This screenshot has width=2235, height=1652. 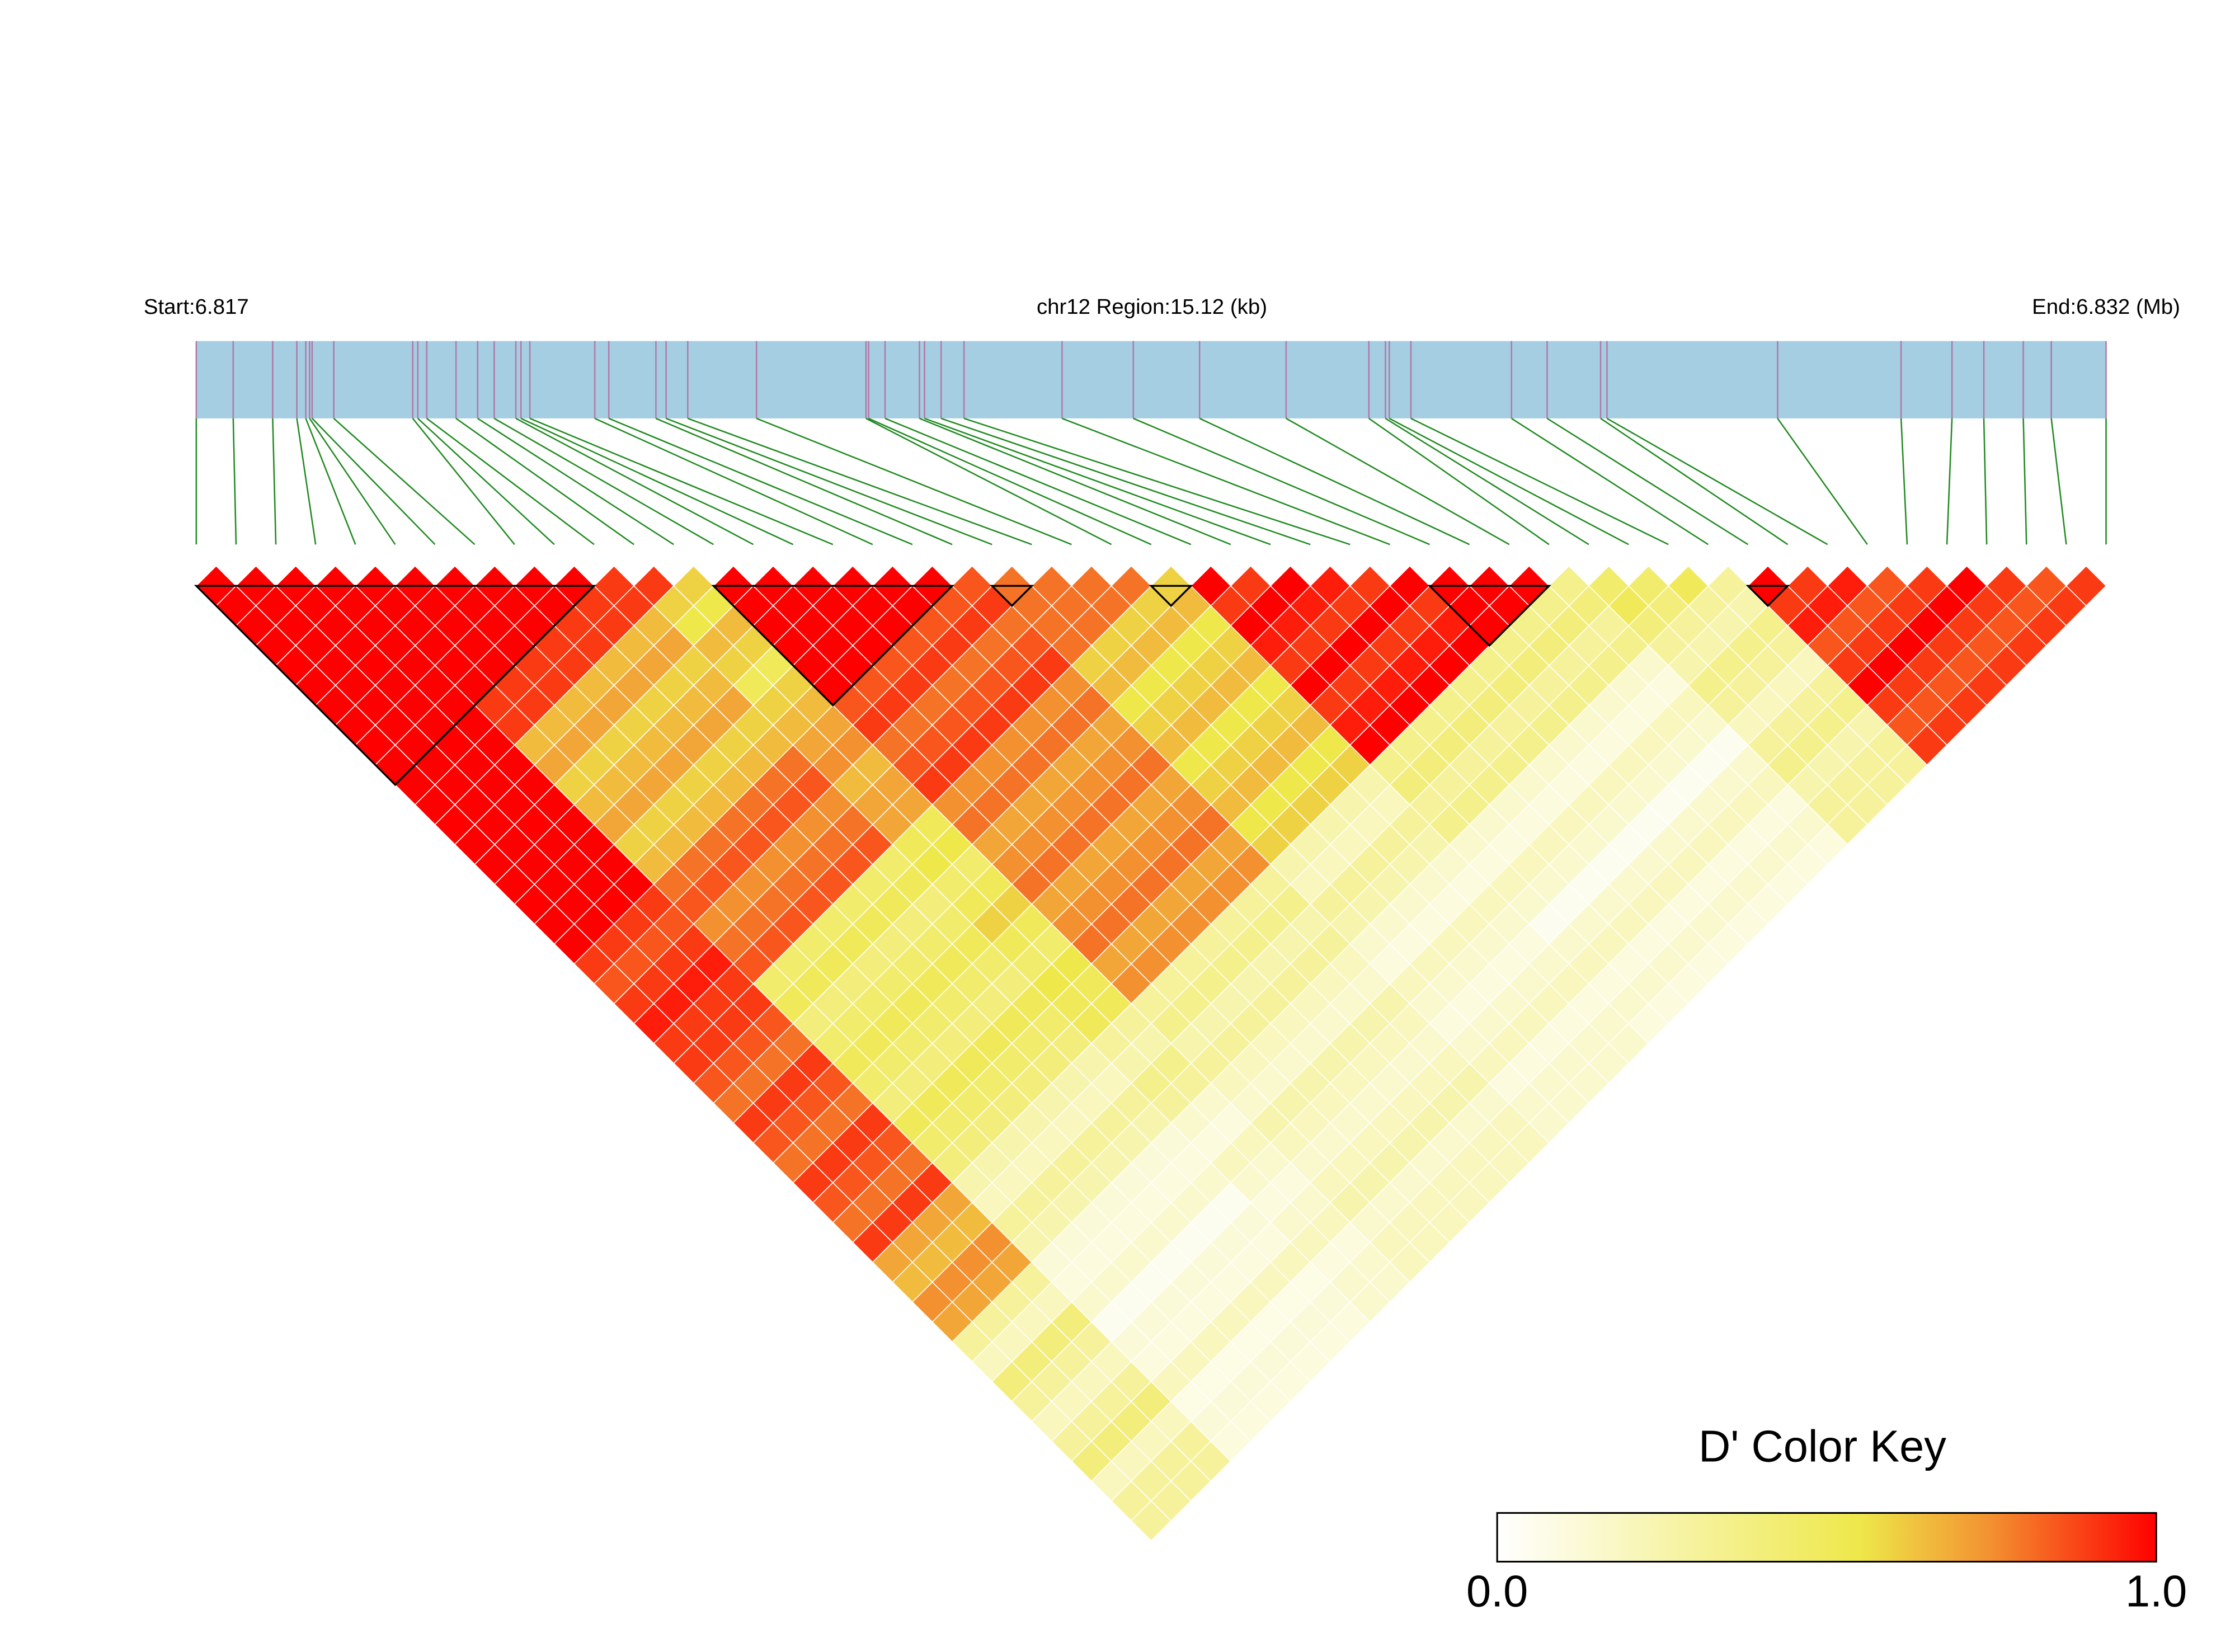 What do you see at coordinates (1822, 1446) in the screenshot?
I see `key-title: D' Color Key` at bounding box center [1822, 1446].